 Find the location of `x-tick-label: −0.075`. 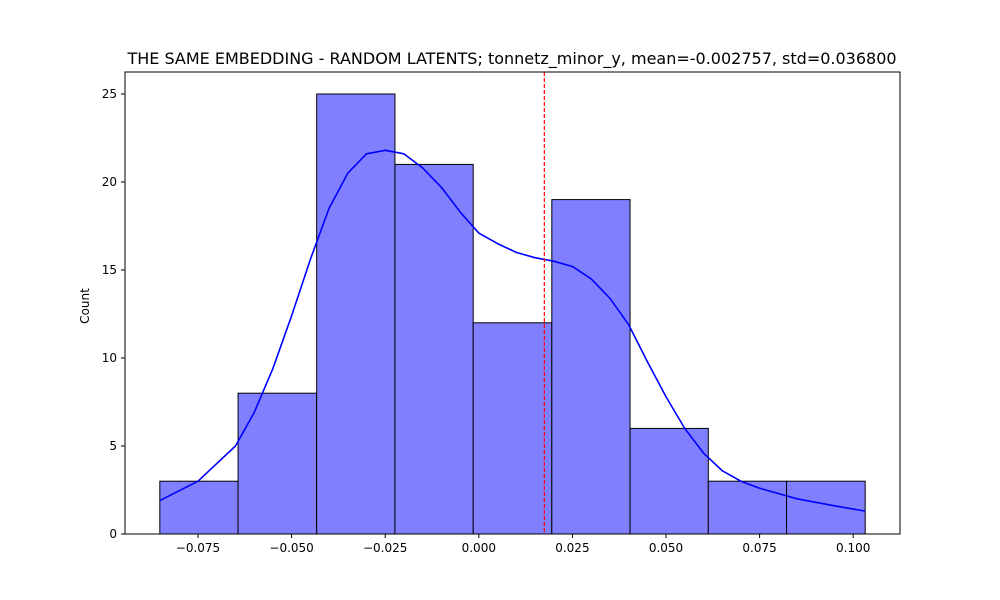

x-tick-label: −0.075 is located at coordinates (198, 548).